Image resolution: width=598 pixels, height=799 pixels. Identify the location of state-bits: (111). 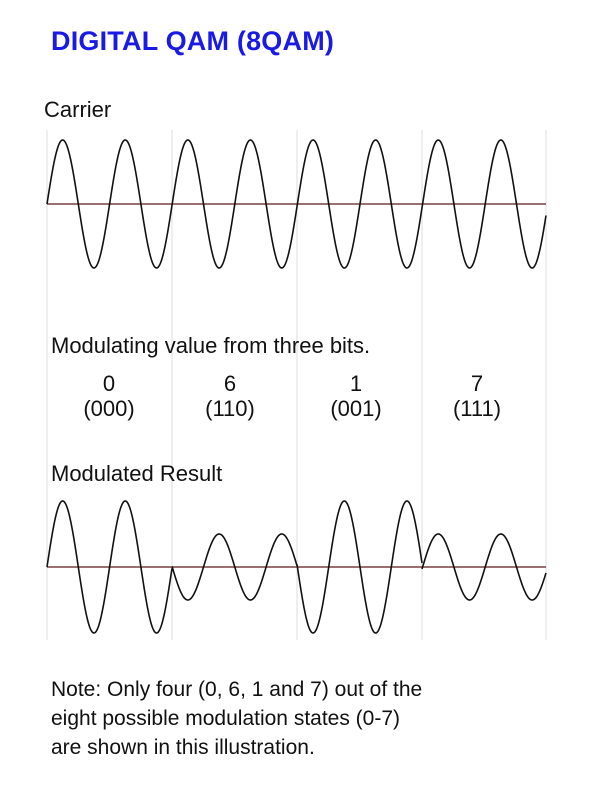
(477, 408).